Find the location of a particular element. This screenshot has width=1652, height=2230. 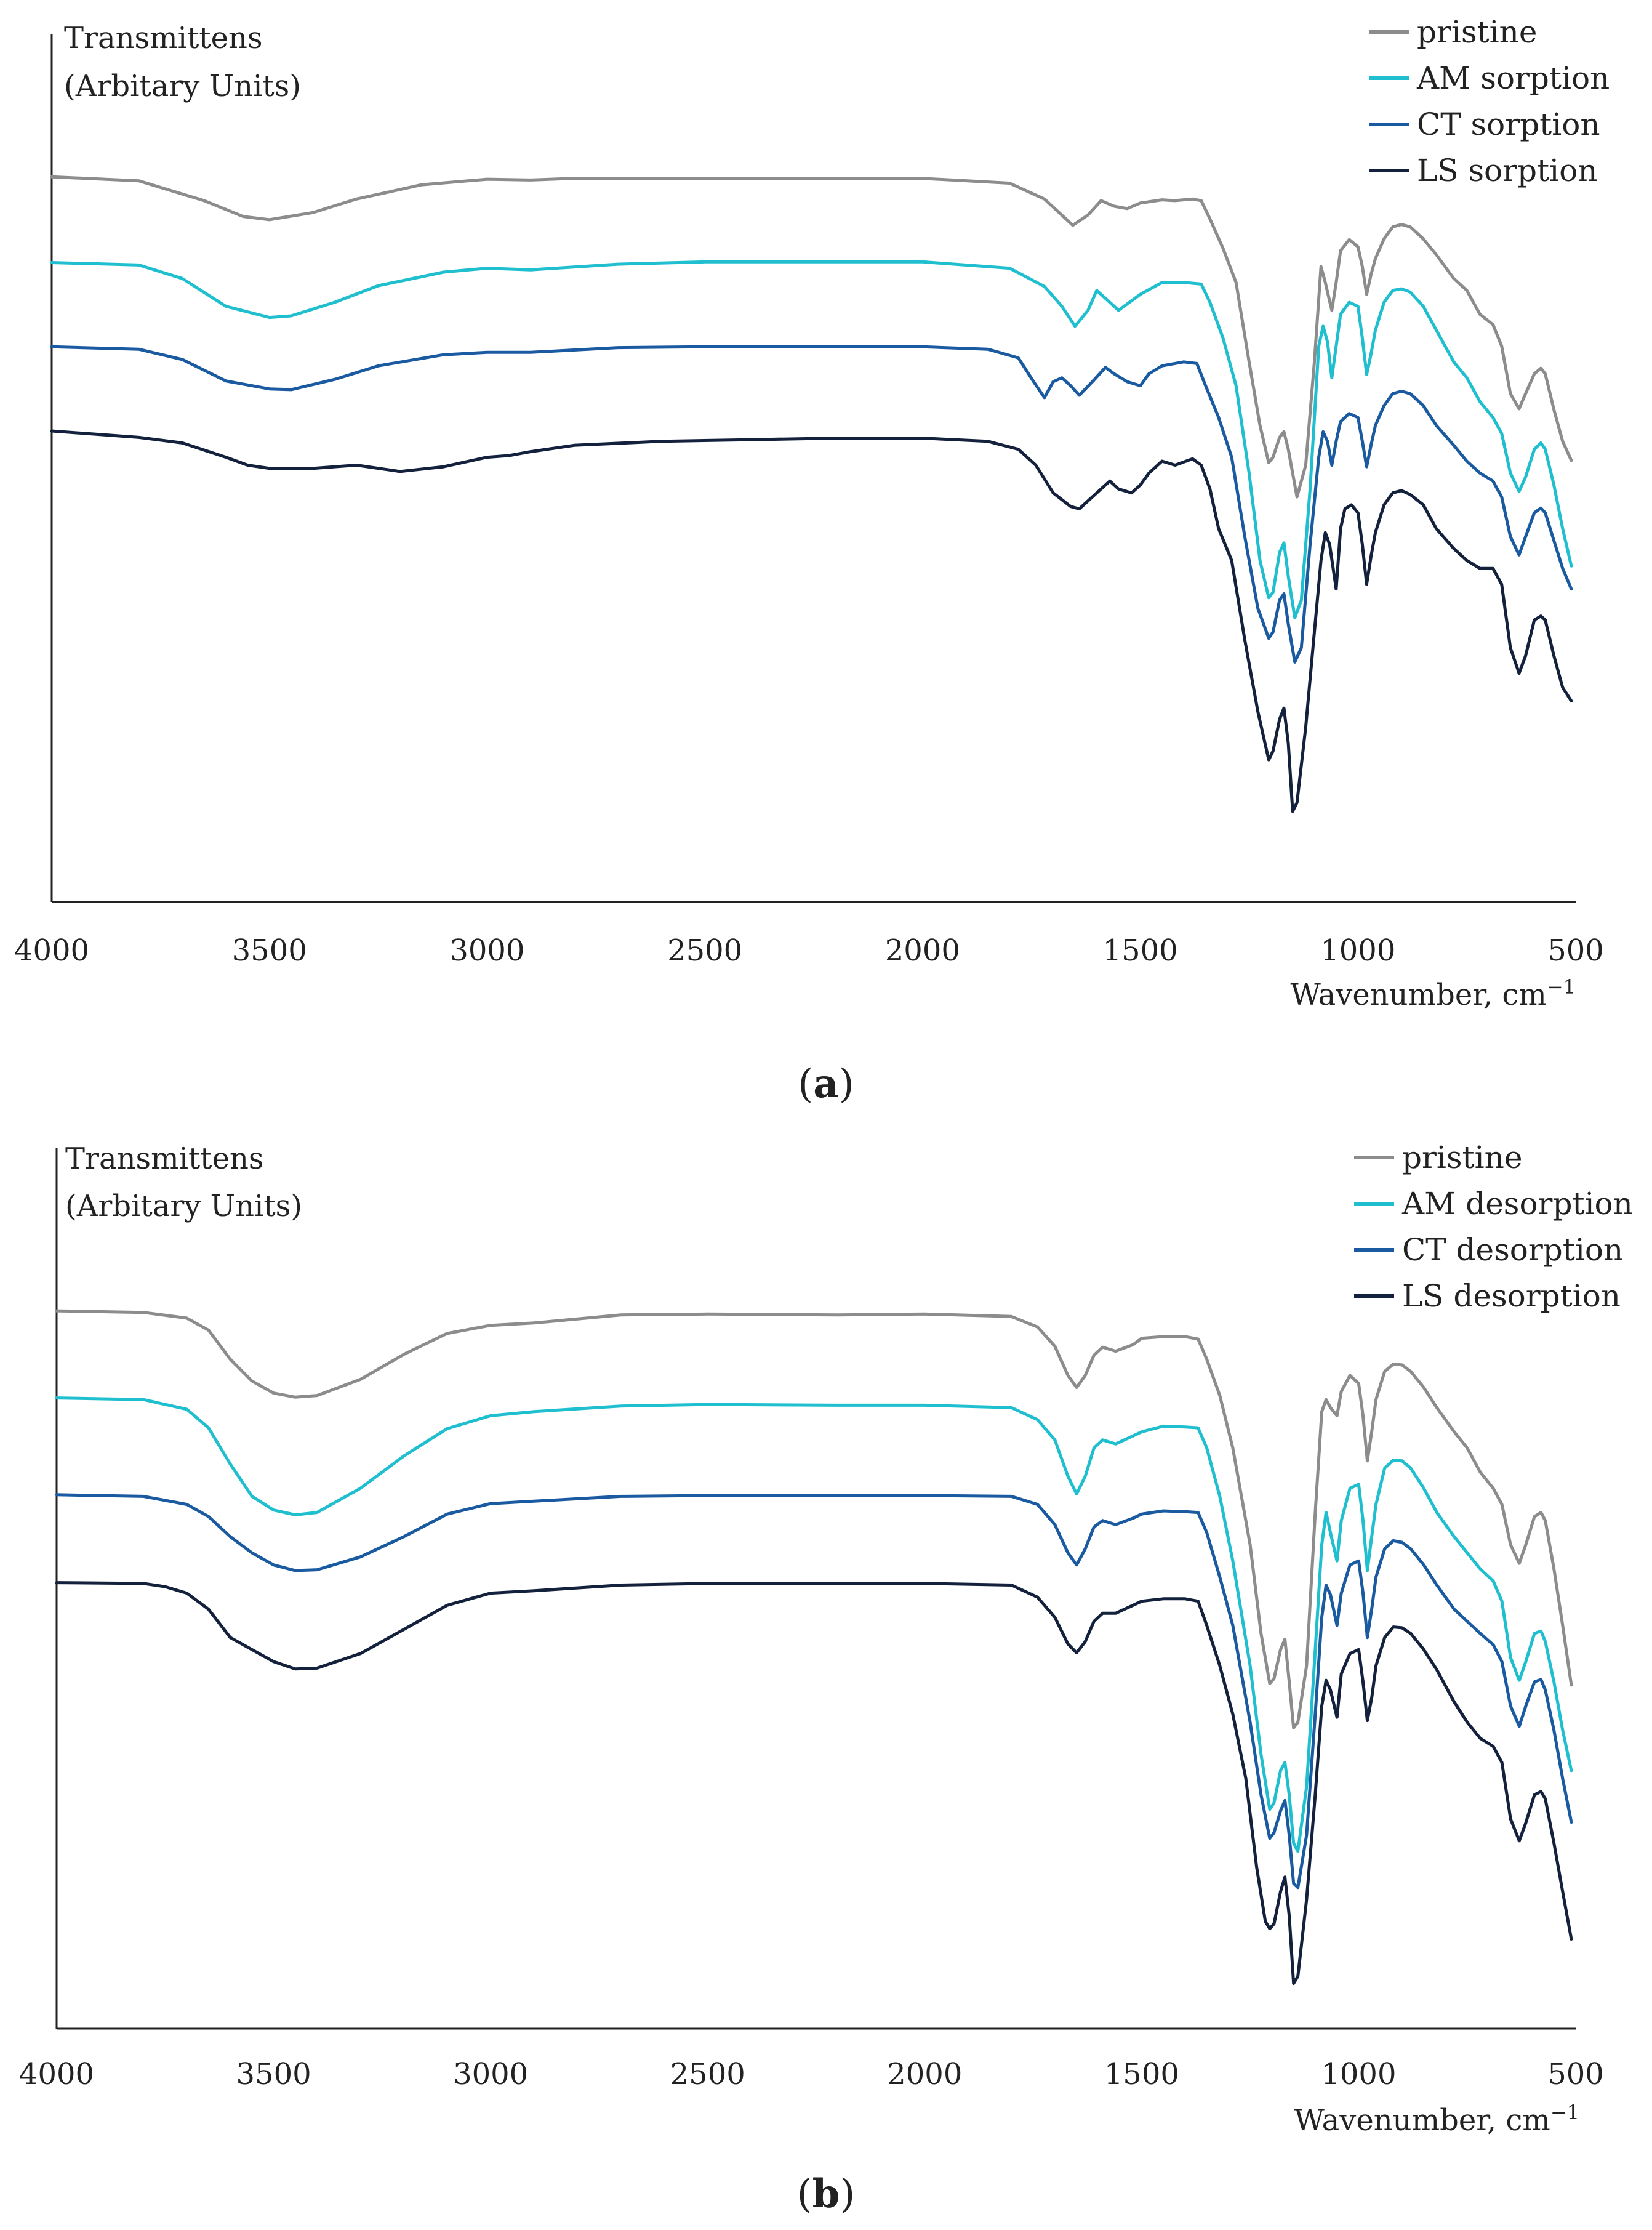

panel-caption: (a) is located at coordinates (826, 1084).